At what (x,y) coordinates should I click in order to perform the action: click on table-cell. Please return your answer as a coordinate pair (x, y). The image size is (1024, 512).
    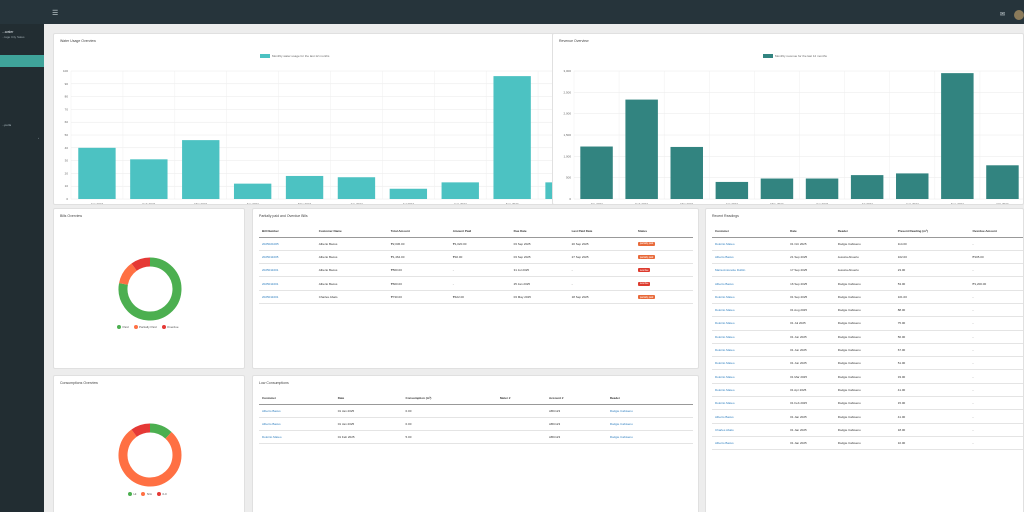
    Looking at the image, I should click on (521, 411).